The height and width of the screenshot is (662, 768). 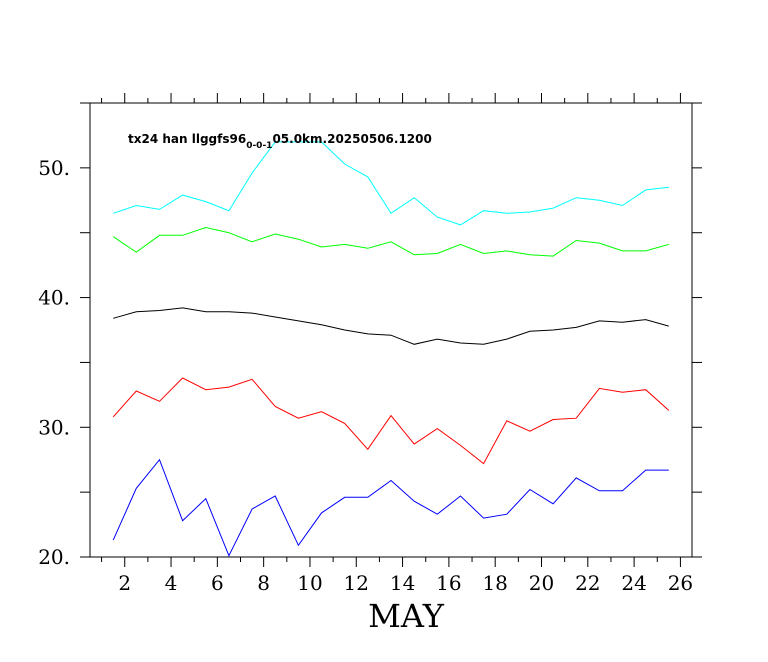 What do you see at coordinates (54, 557) in the screenshot?
I see `y-tick-label: 20.` at bounding box center [54, 557].